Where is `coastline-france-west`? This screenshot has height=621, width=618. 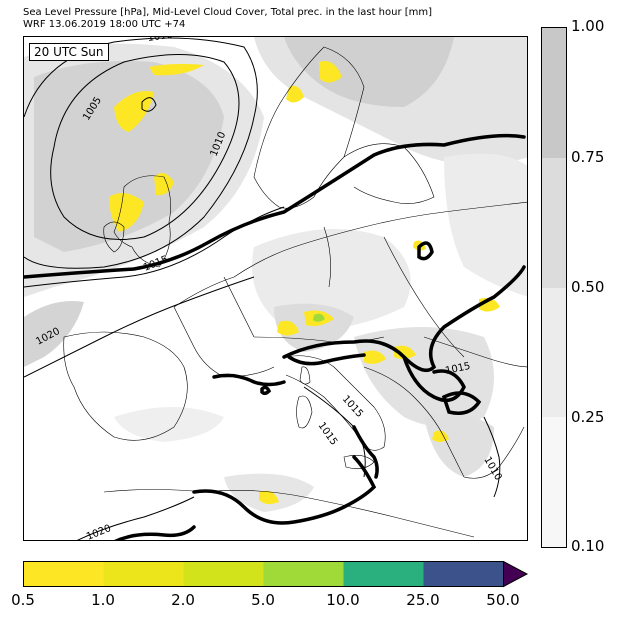
coastline-france-west is located at coordinates (224, 342).